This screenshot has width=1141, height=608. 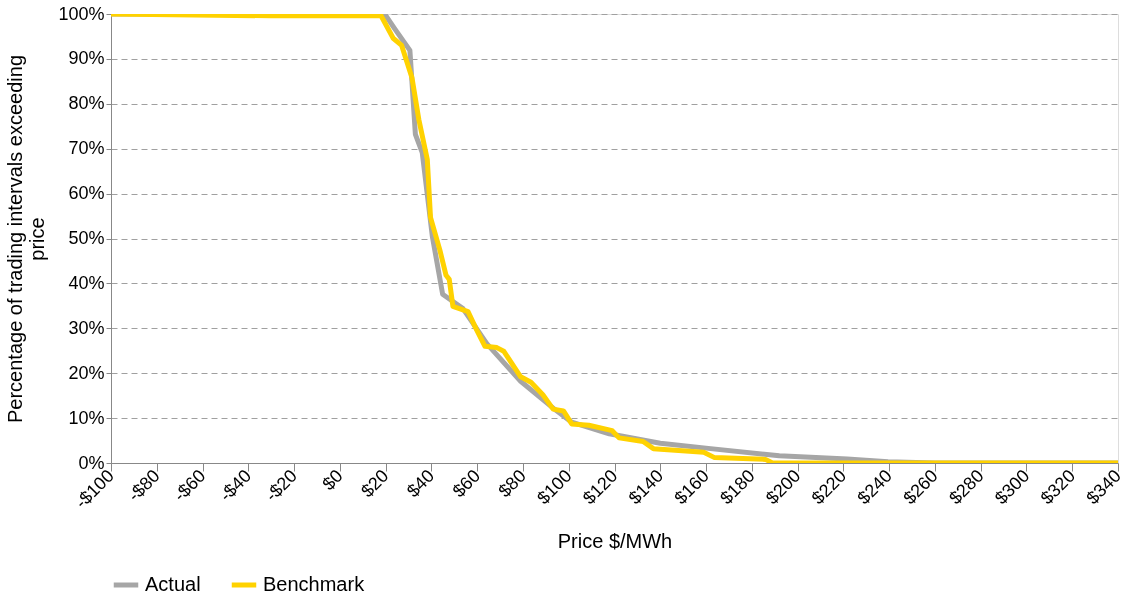 I want to click on y-tick-label: 60%, so click(x=86, y=193).